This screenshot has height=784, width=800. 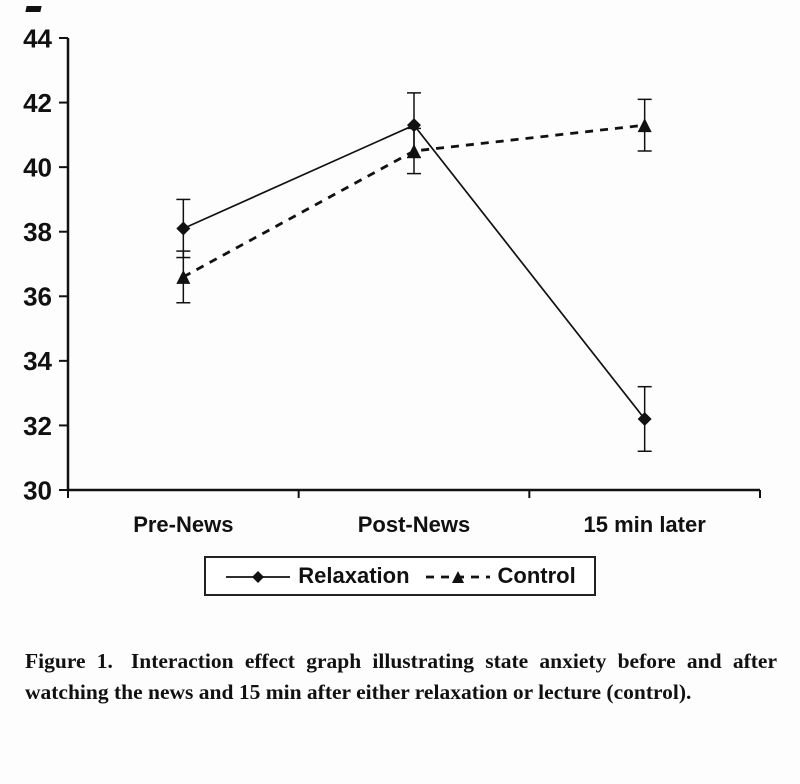 I want to click on y-tick-label: 36, so click(x=37, y=297).